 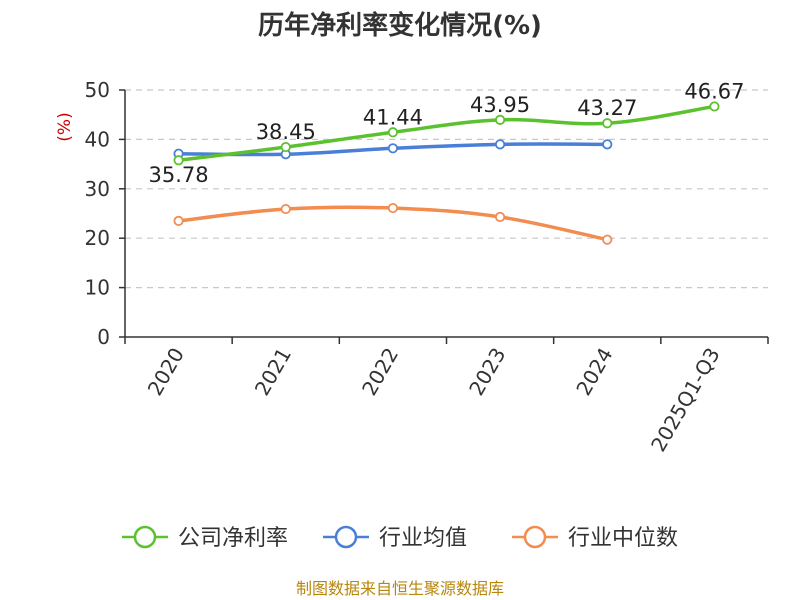 What do you see at coordinates (273, 372) in the screenshot?
I see `x-tick-label: 2021` at bounding box center [273, 372].